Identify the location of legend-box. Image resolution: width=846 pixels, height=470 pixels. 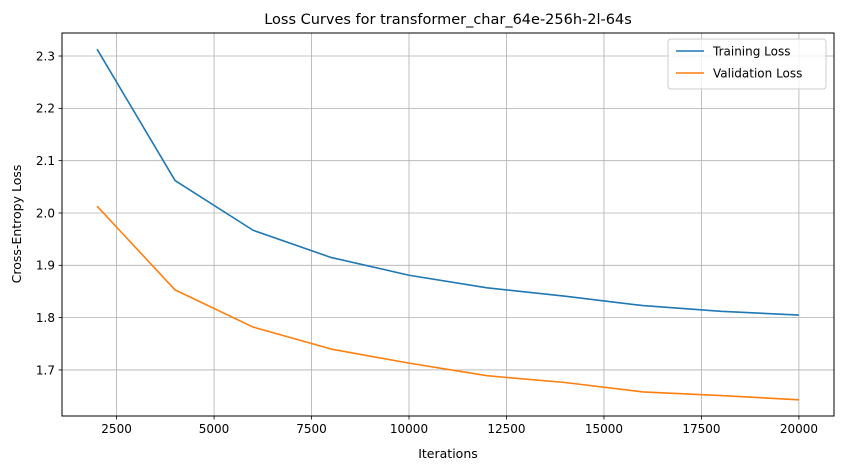
(747, 64).